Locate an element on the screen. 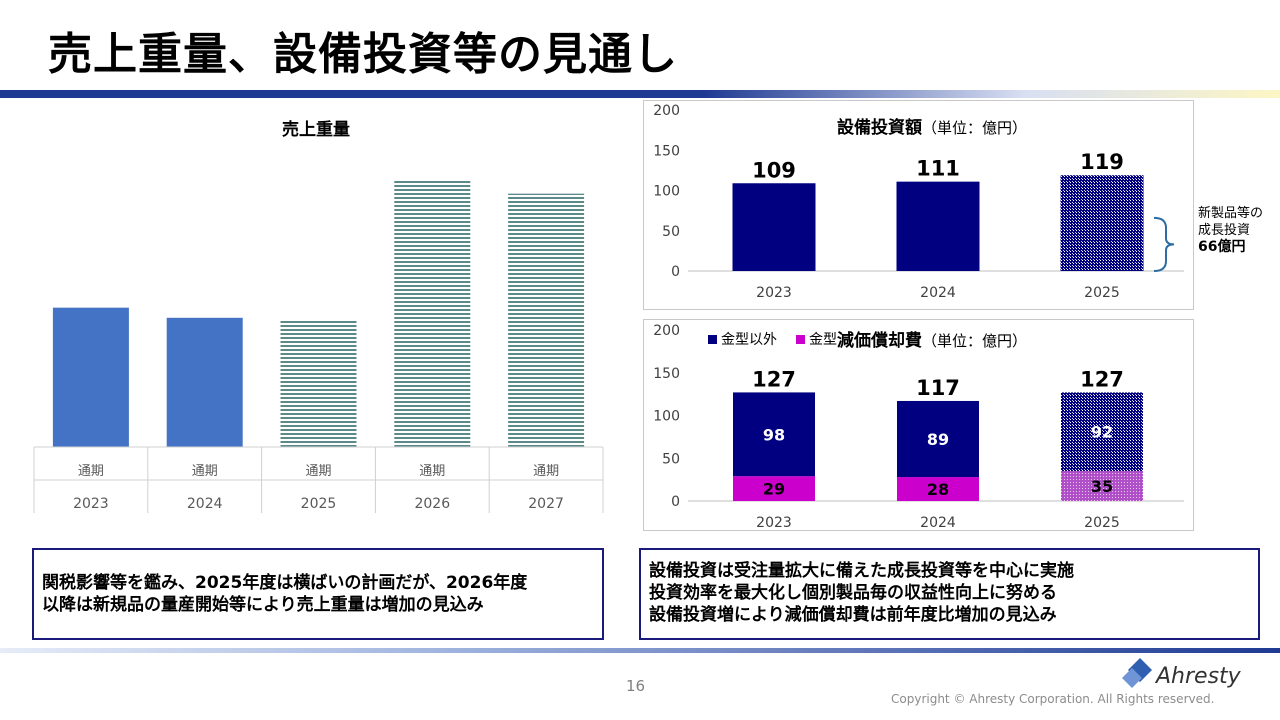 The width and height of the screenshot is (1280, 720). dep-non-mold-value-2024: 89 is located at coordinates (938, 439).